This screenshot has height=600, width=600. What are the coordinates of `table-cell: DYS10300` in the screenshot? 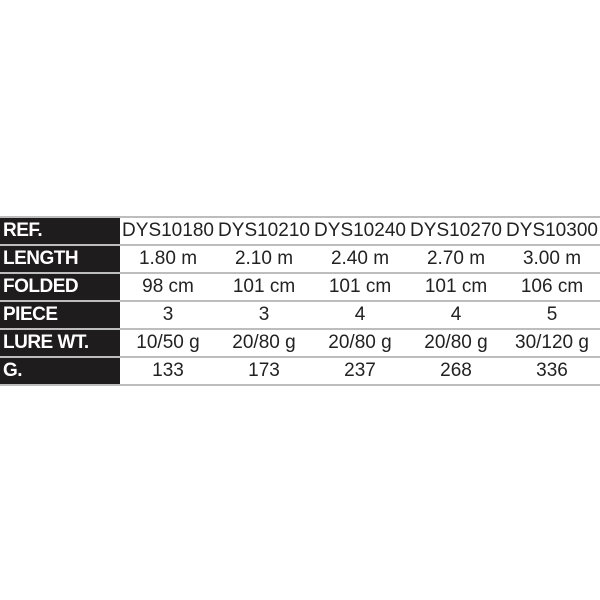 It's located at (552, 231).